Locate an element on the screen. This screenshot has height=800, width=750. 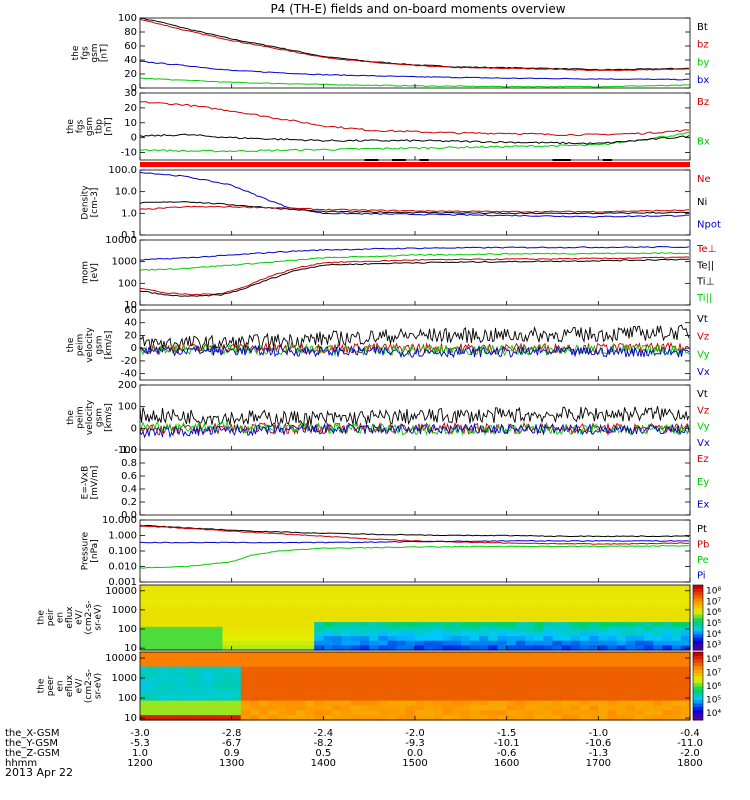
date-label: 2013 Apr 22 is located at coordinates (39, 772).